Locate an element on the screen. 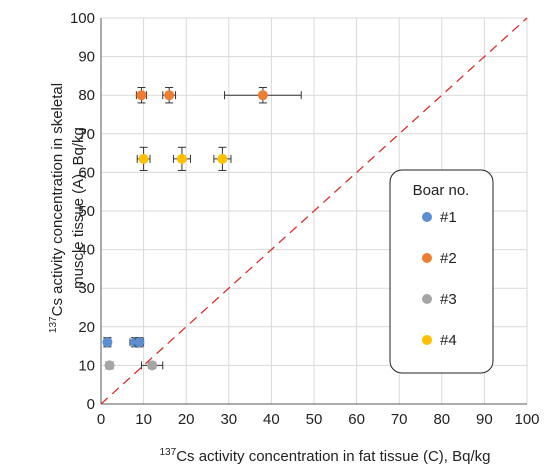  x-axis-title-superscript: 137 is located at coordinates (168, 452).